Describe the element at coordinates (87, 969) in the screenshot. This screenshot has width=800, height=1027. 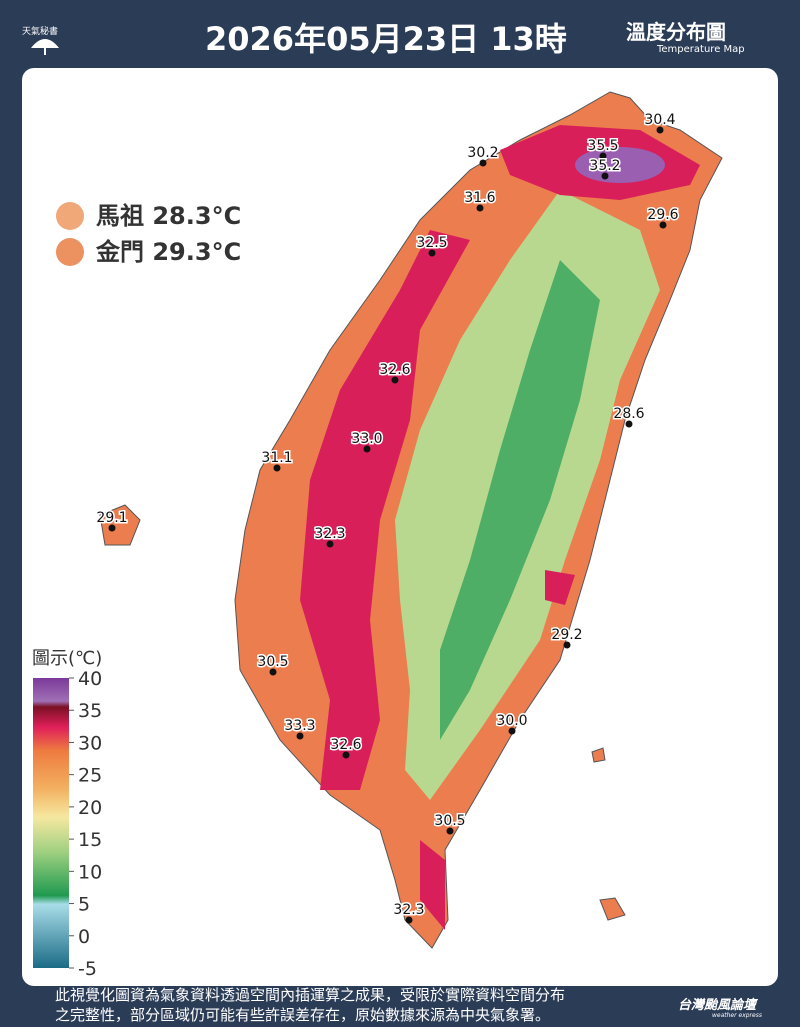
I see `legend-tick-label: -5` at that location.